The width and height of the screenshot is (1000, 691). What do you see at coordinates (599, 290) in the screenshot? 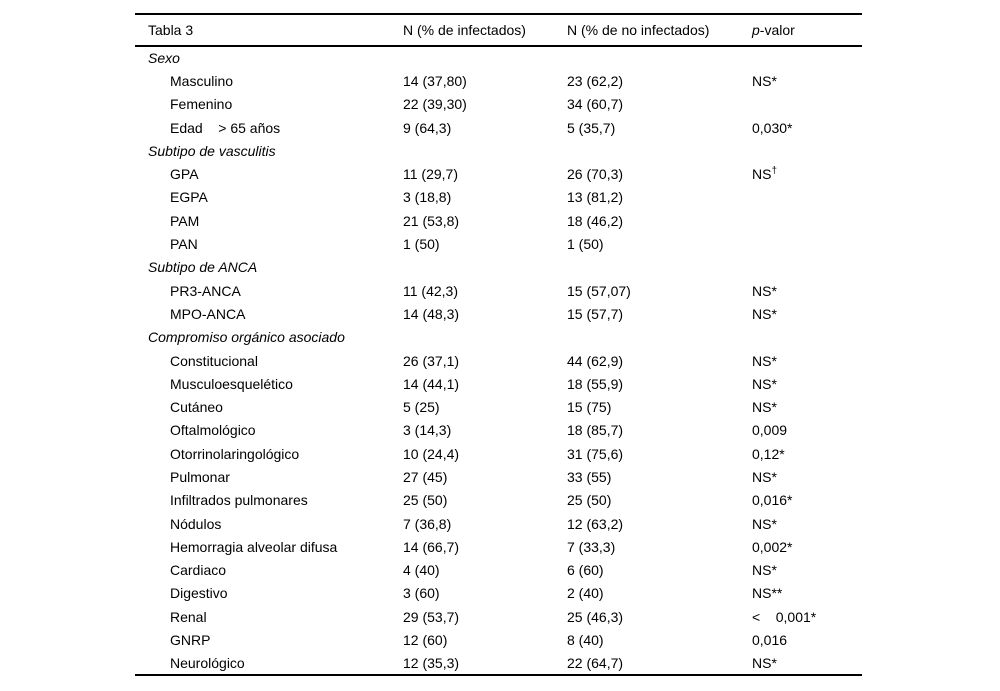
I see `not-infected-cell: 15 (57,07)` at bounding box center [599, 290].